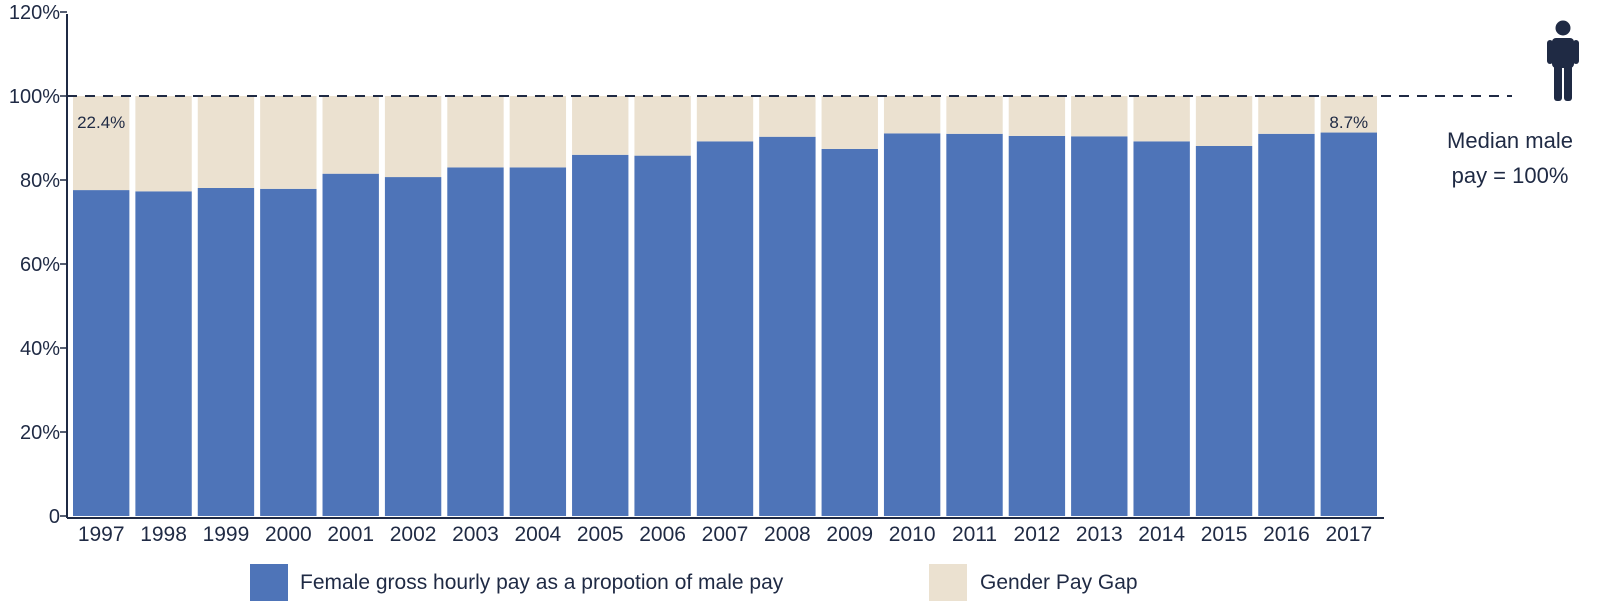 This screenshot has width=1600, height=612. What do you see at coordinates (1099, 326) in the screenshot?
I see `bar-female-pay-2013` at bounding box center [1099, 326].